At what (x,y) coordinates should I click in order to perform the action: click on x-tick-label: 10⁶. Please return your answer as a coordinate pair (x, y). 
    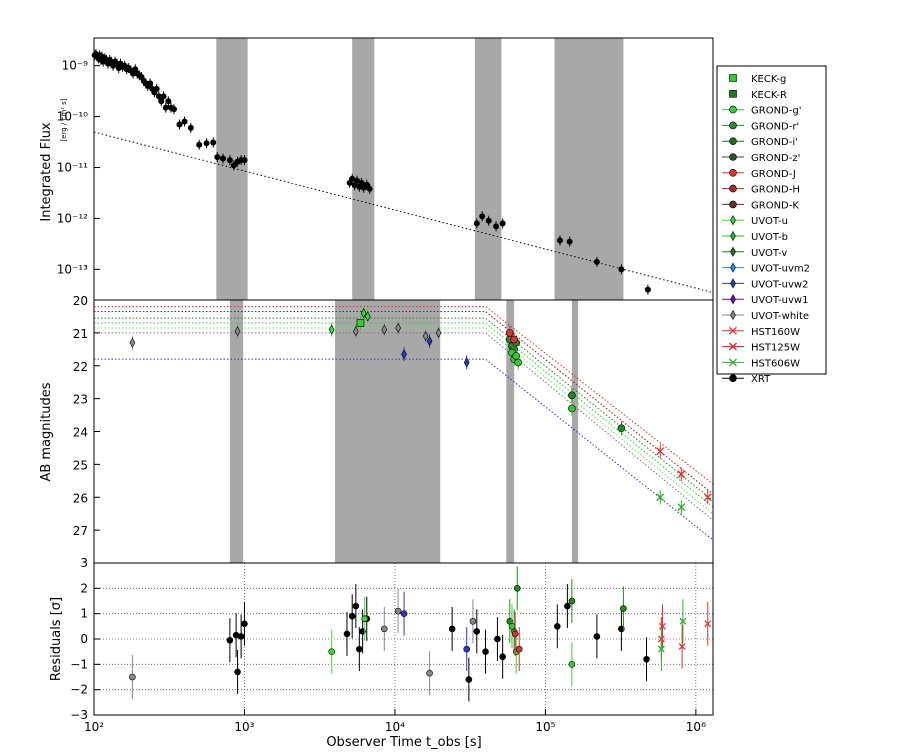
    Looking at the image, I should click on (696, 727).